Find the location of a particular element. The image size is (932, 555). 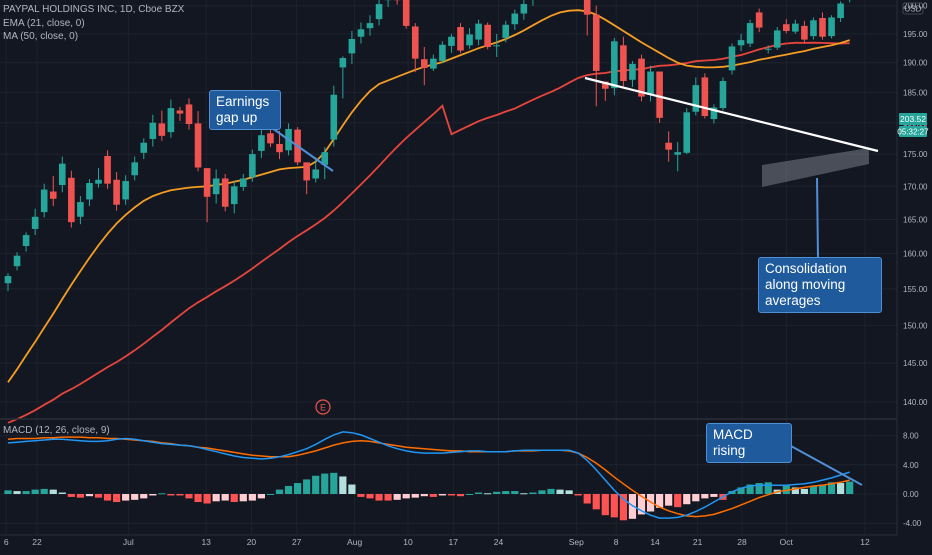

earnings-event-marker: E is located at coordinates (323, 407).